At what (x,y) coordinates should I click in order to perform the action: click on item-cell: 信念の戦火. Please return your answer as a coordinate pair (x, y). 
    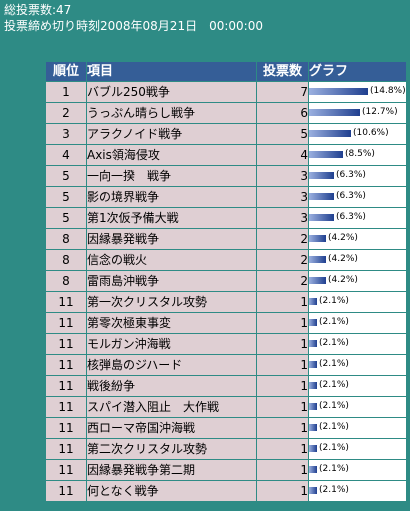
    Looking at the image, I should click on (171, 260).